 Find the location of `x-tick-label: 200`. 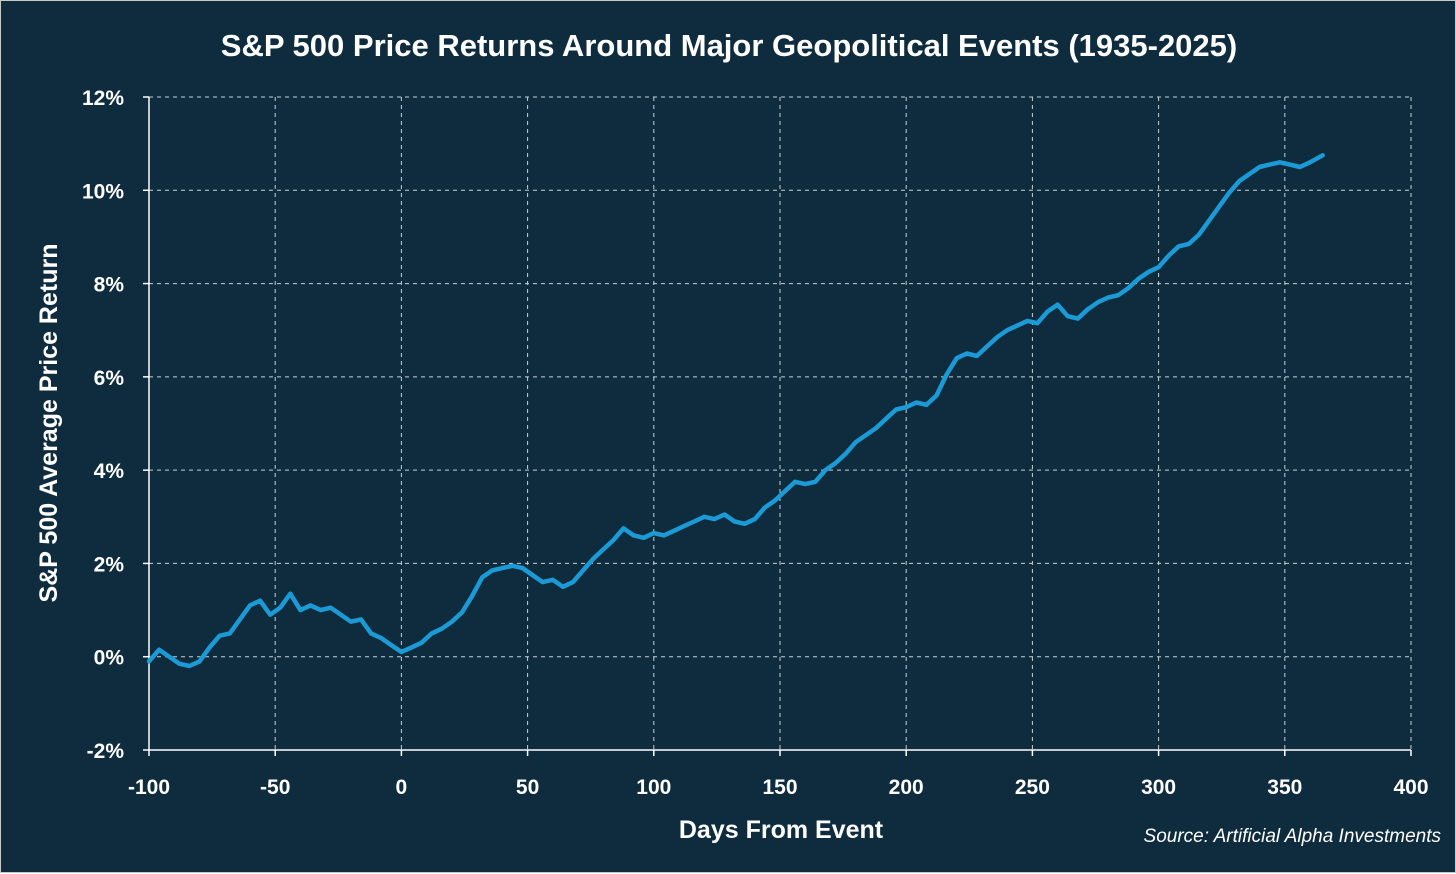

x-tick-label: 200 is located at coordinates (906, 787).